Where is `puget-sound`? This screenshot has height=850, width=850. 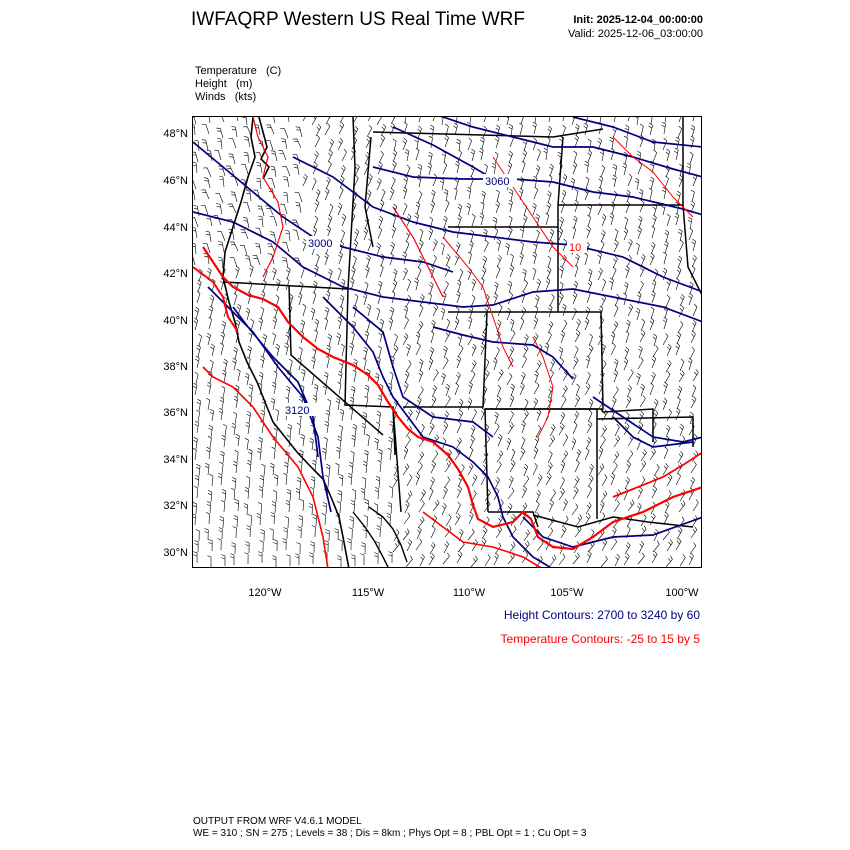 puget-sound is located at coordinates (264, 148).